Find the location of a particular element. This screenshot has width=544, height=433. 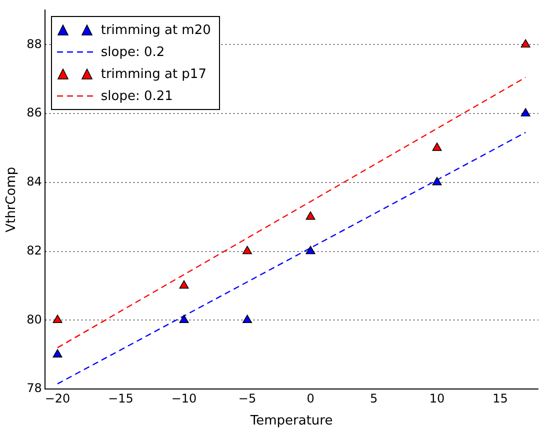

legend-label: slope: 0.2 is located at coordinates (132, 52).